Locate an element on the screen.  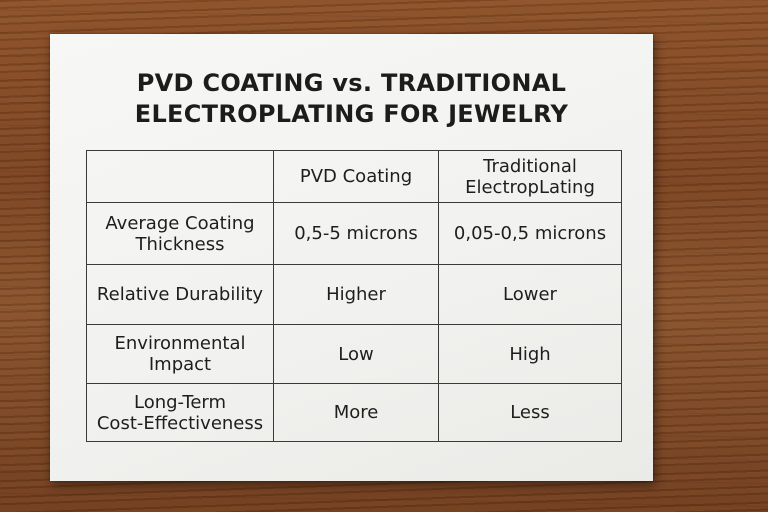
header-traditional-electroplating: Traditional ElectropLating is located at coordinates (530, 176).